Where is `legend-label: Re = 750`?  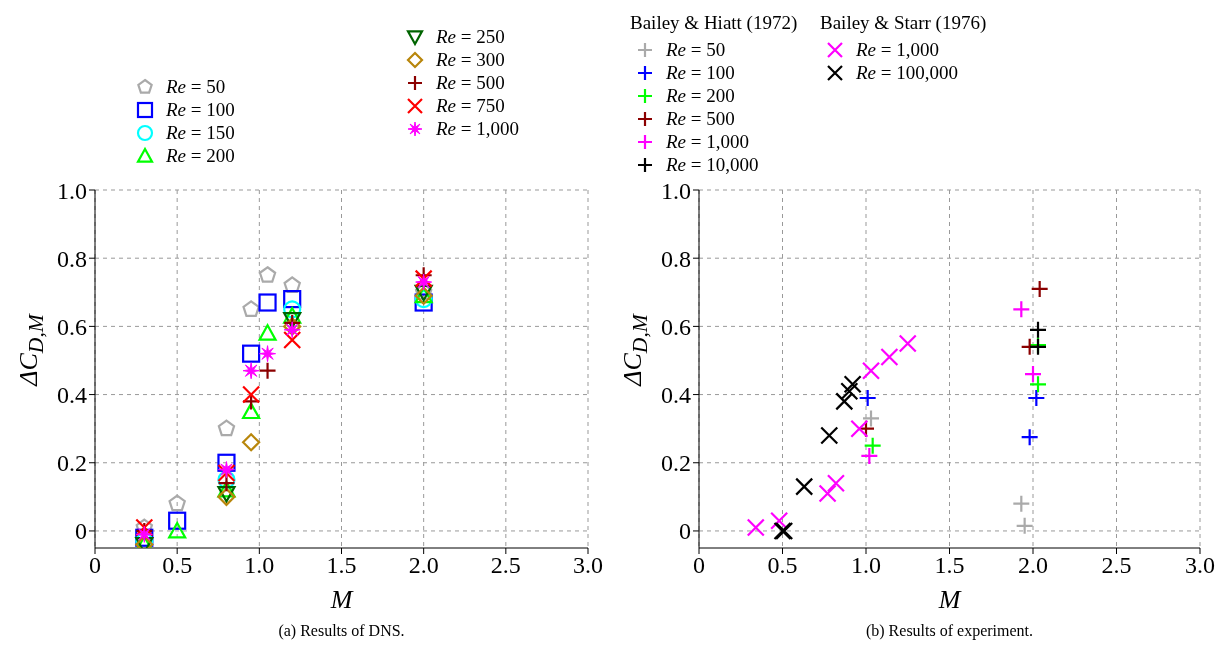 legend-label: Re = 750 is located at coordinates (470, 105).